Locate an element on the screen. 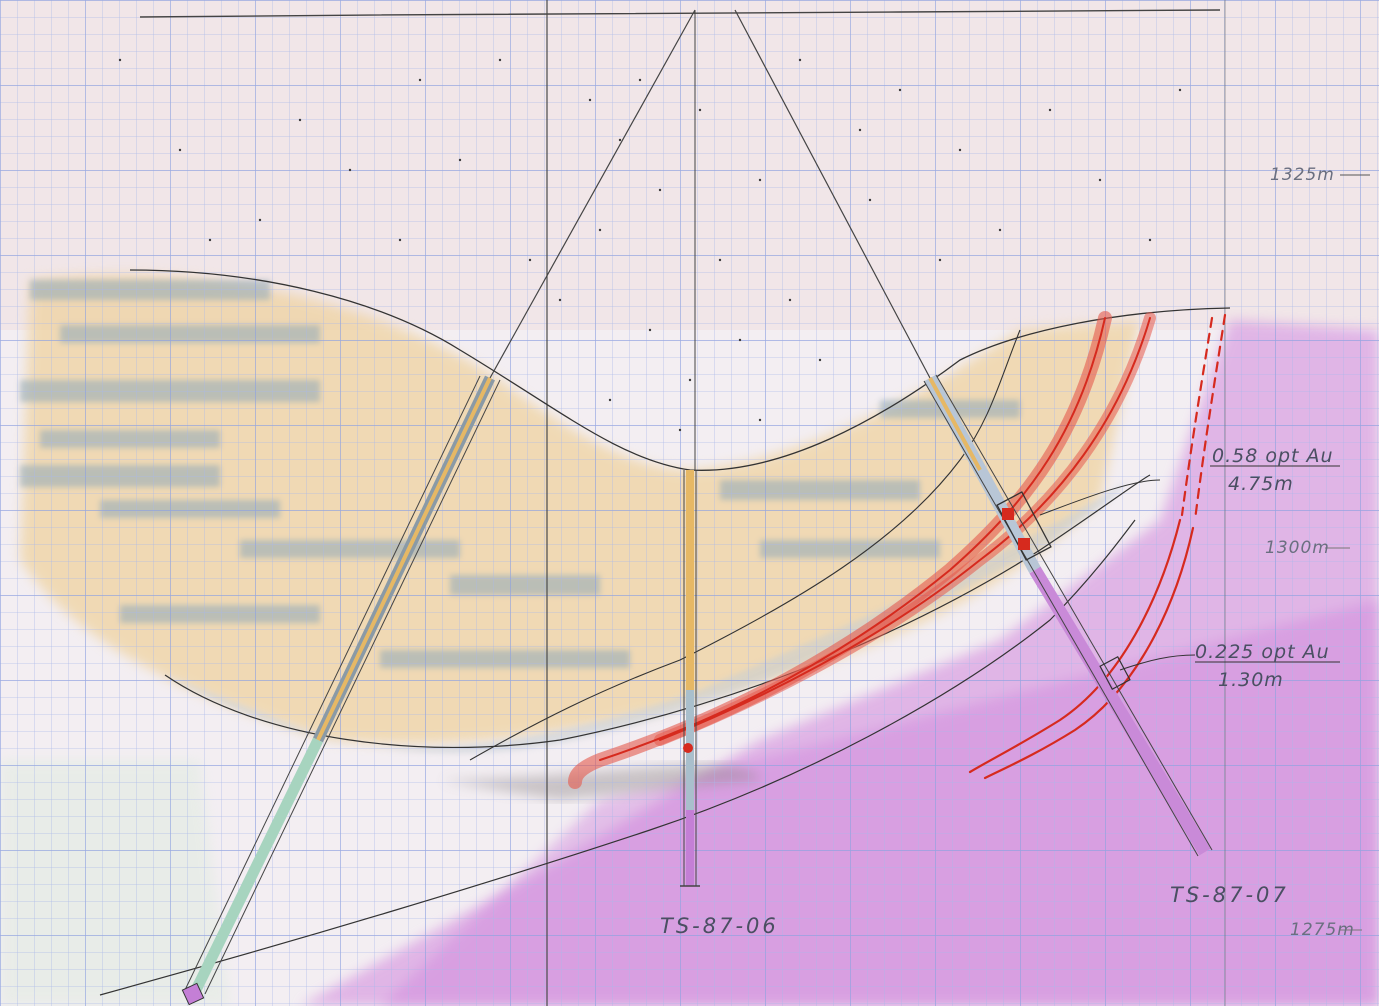 Image resolution: width=1379 pixels, height=1006 pixels. intercept-1-width: 4.75m is located at coordinates (1261, 484).